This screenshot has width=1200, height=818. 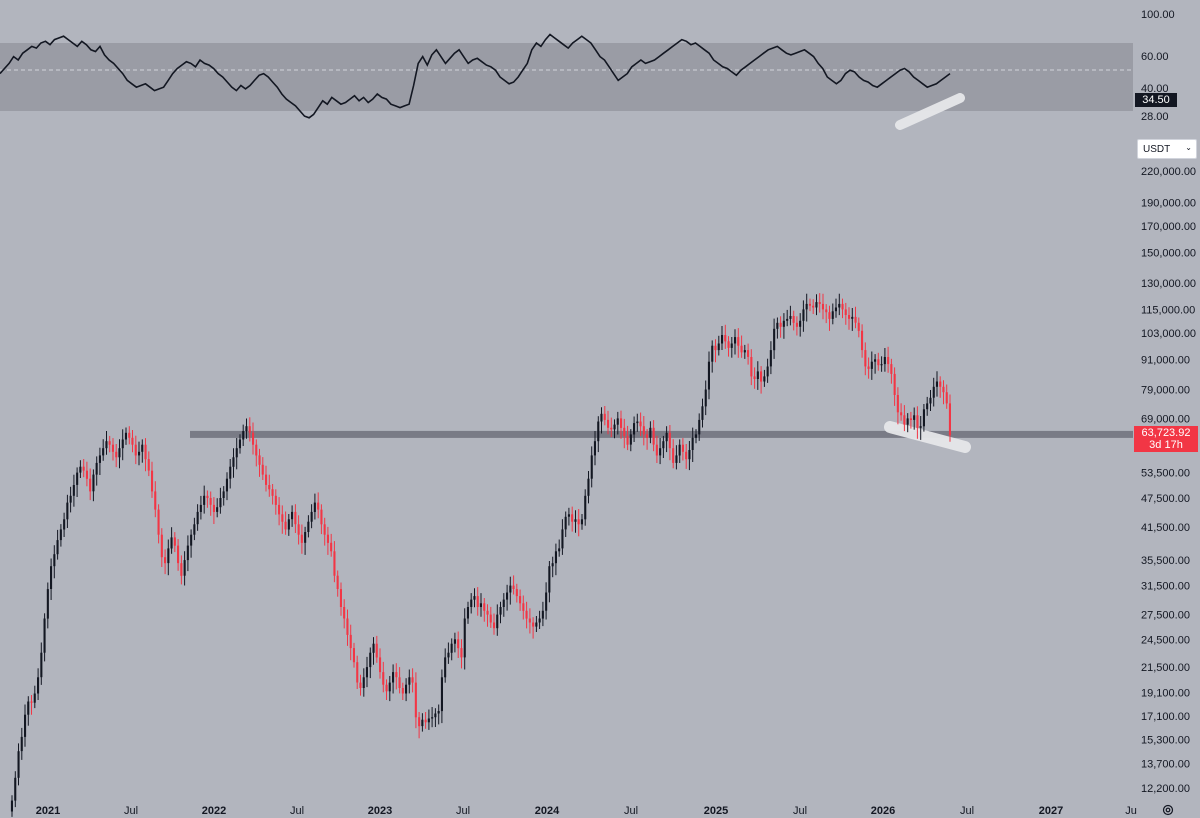 I want to click on time-tick-label: 2026, so click(x=883, y=811).